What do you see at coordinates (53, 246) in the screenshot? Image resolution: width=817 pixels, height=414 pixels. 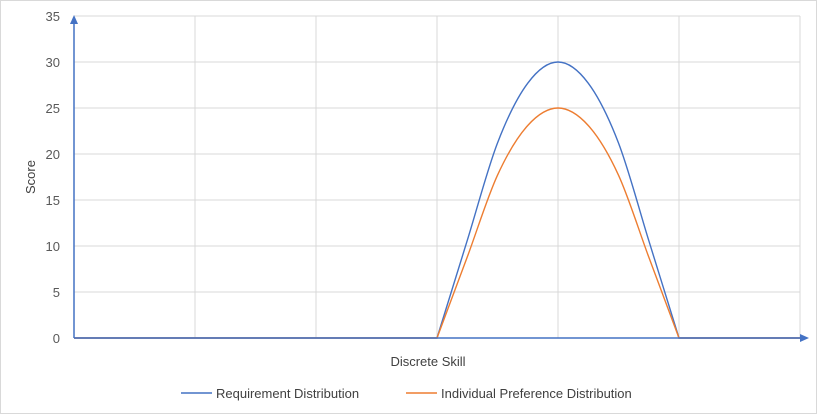 I see `y-tick-label: 10` at bounding box center [53, 246].